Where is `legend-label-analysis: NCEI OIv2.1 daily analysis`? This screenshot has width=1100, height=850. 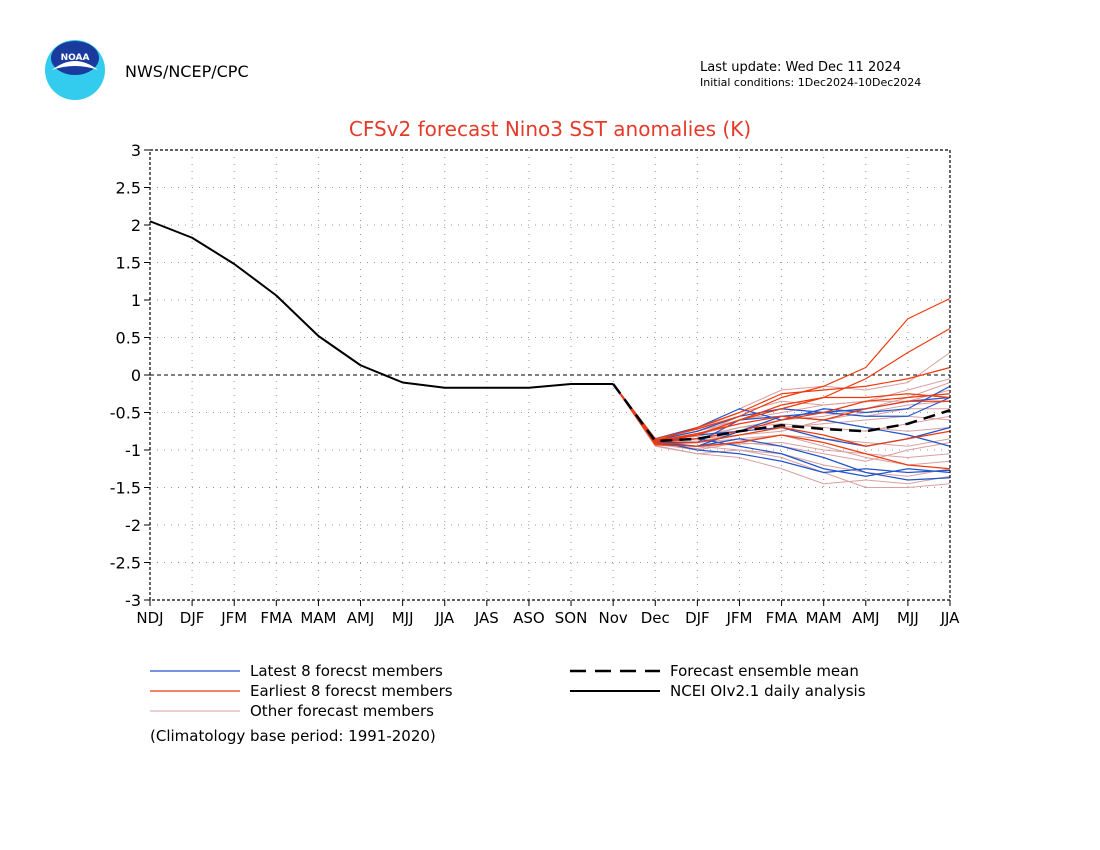
legend-label-analysis: NCEI OIv2.1 daily analysis is located at coordinates (768, 691).